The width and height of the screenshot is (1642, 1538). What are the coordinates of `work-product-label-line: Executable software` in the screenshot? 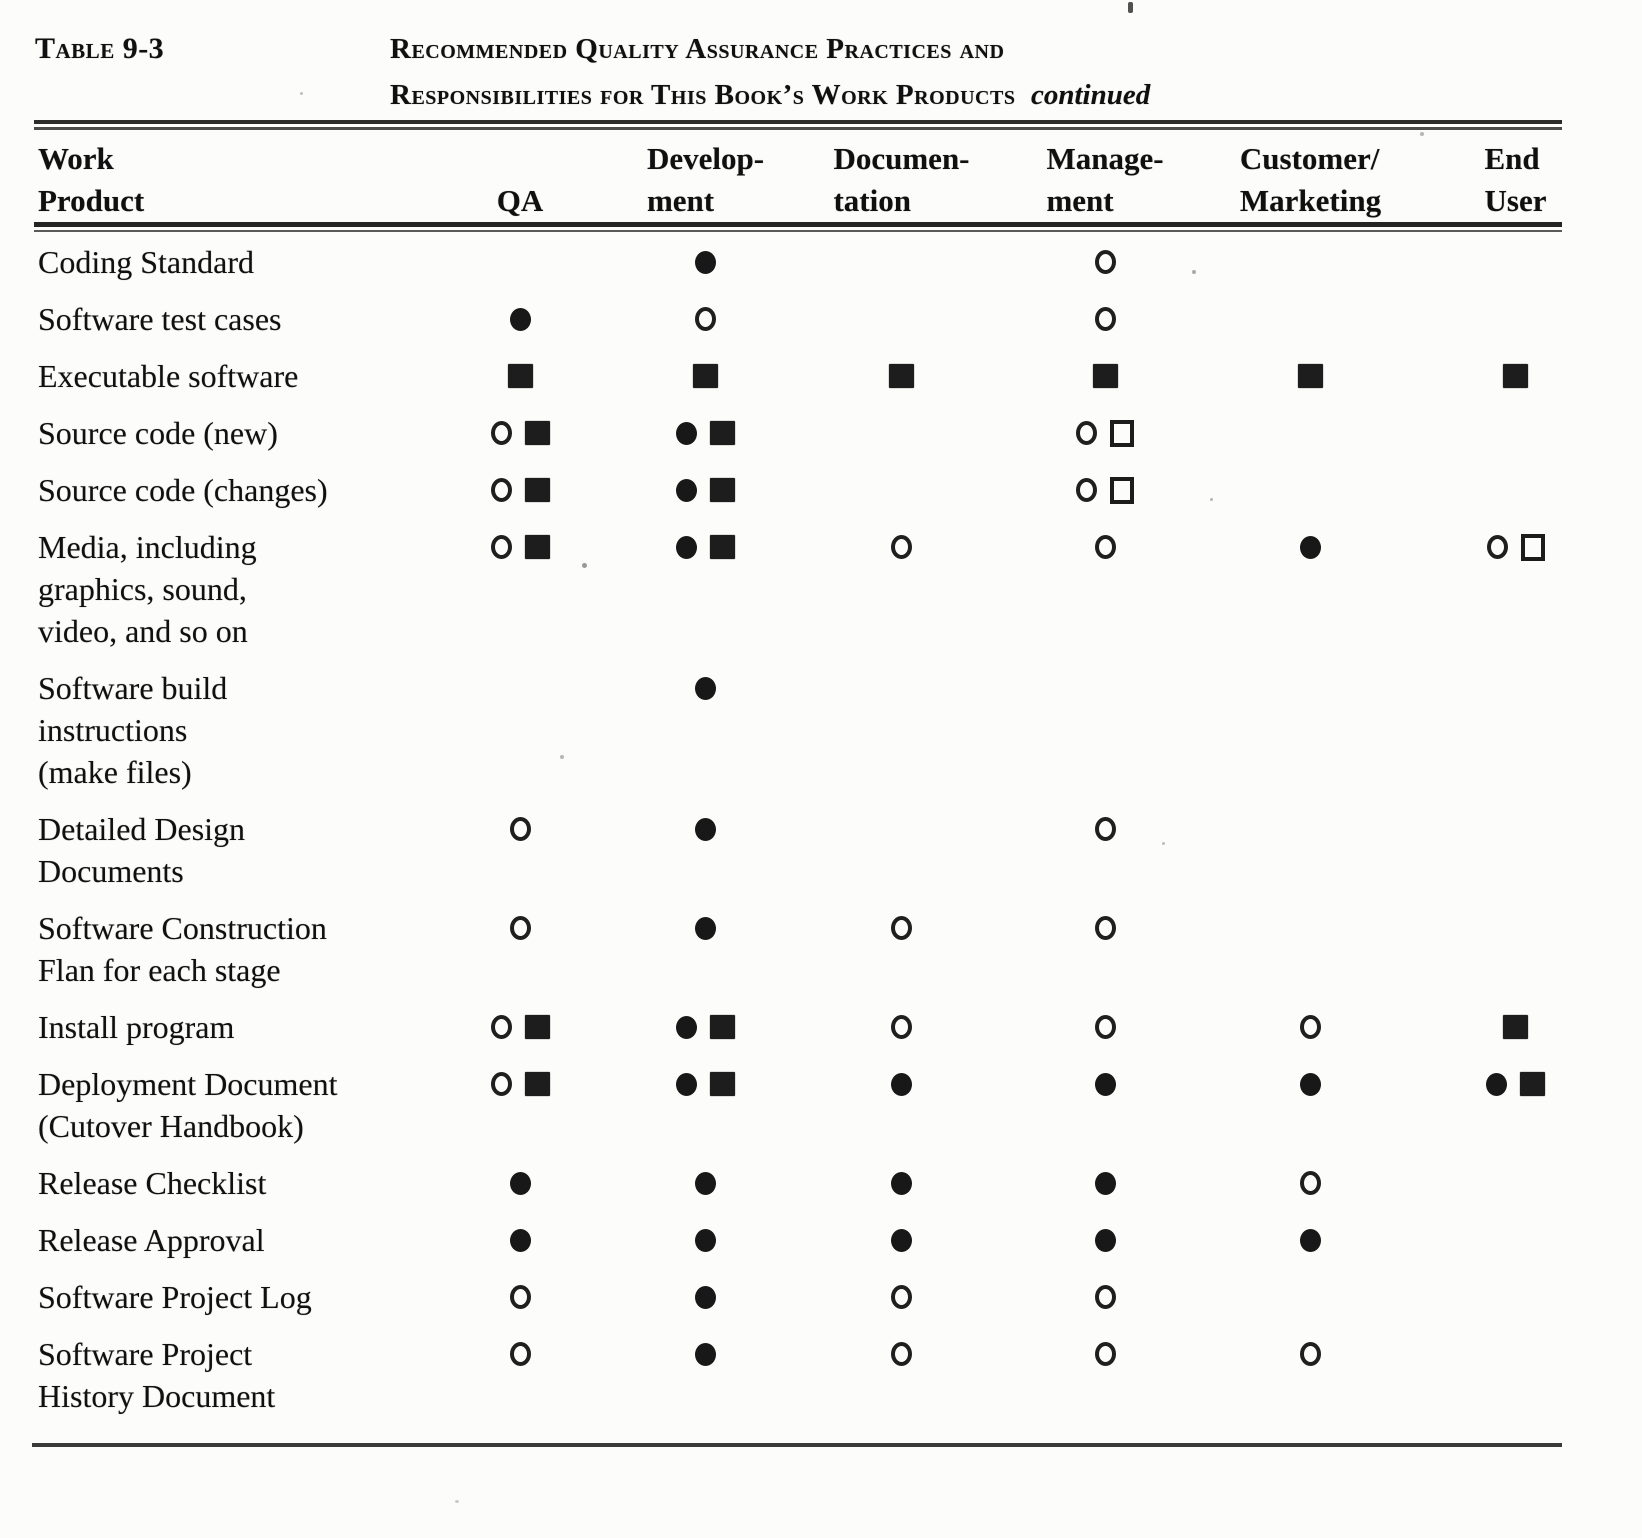 It's located at (168, 376).